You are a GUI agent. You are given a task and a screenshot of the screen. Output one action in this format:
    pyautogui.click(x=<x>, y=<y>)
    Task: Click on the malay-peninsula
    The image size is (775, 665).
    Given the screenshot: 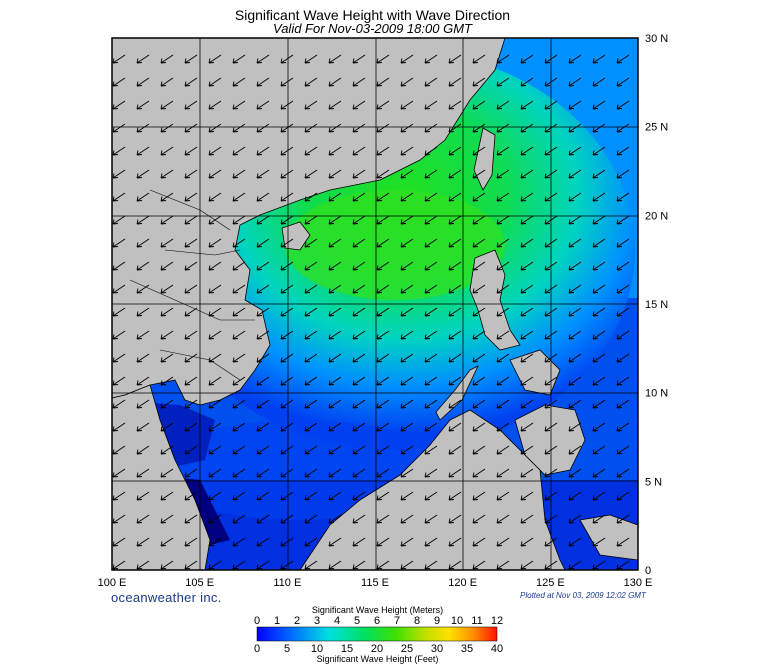 What is the action you would take?
    pyautogui.click(x=161, y=477)
    